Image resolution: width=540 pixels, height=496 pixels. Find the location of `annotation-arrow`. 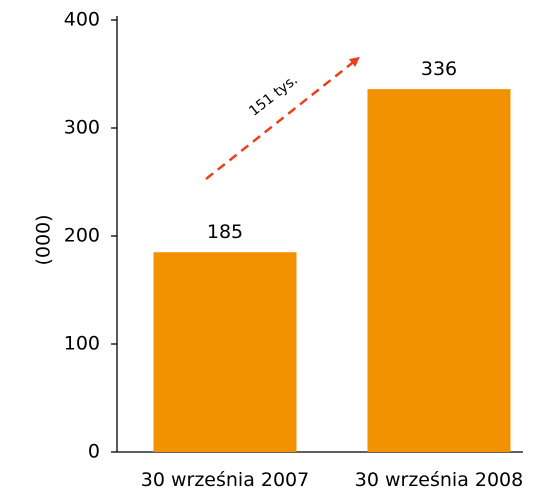

annotation-arrow is located at coordinates (282, 118).